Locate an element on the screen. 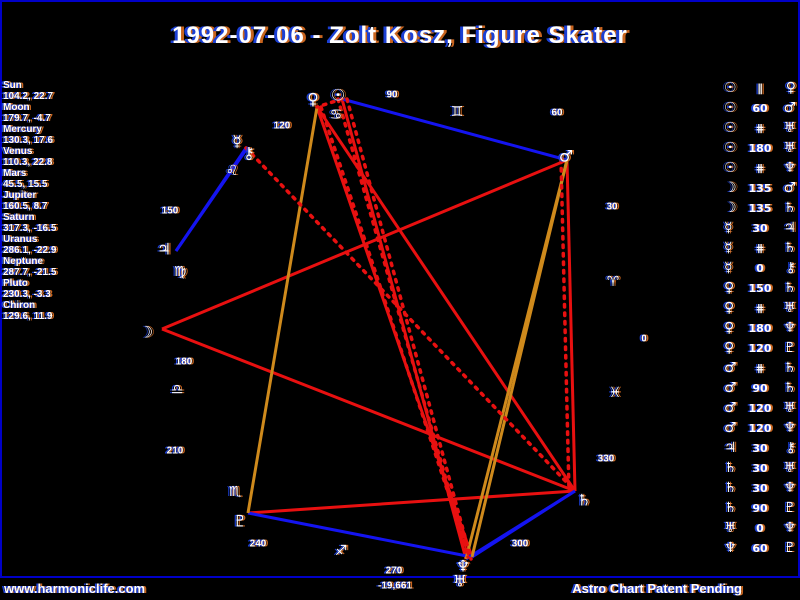 The width and height of the screenshot is (800, 600). aspect-row-9: ☿ 0 ⚷ is located at coordinates (760, 268).